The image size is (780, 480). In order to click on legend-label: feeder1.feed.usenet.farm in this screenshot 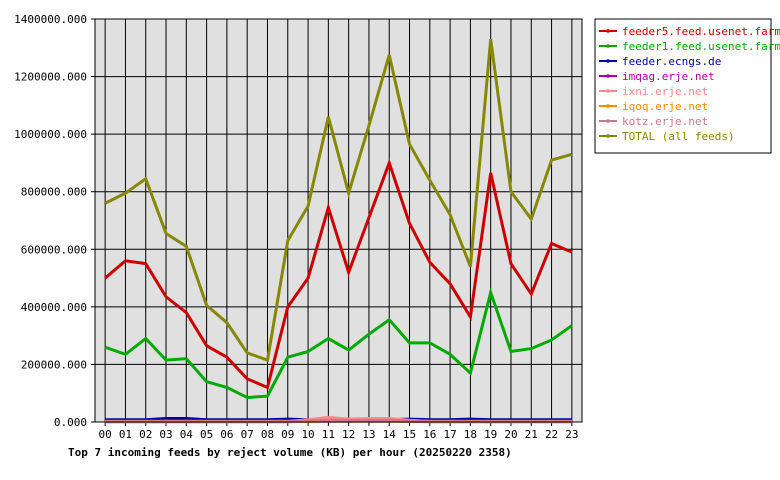, I will do `click(701, 46)`.